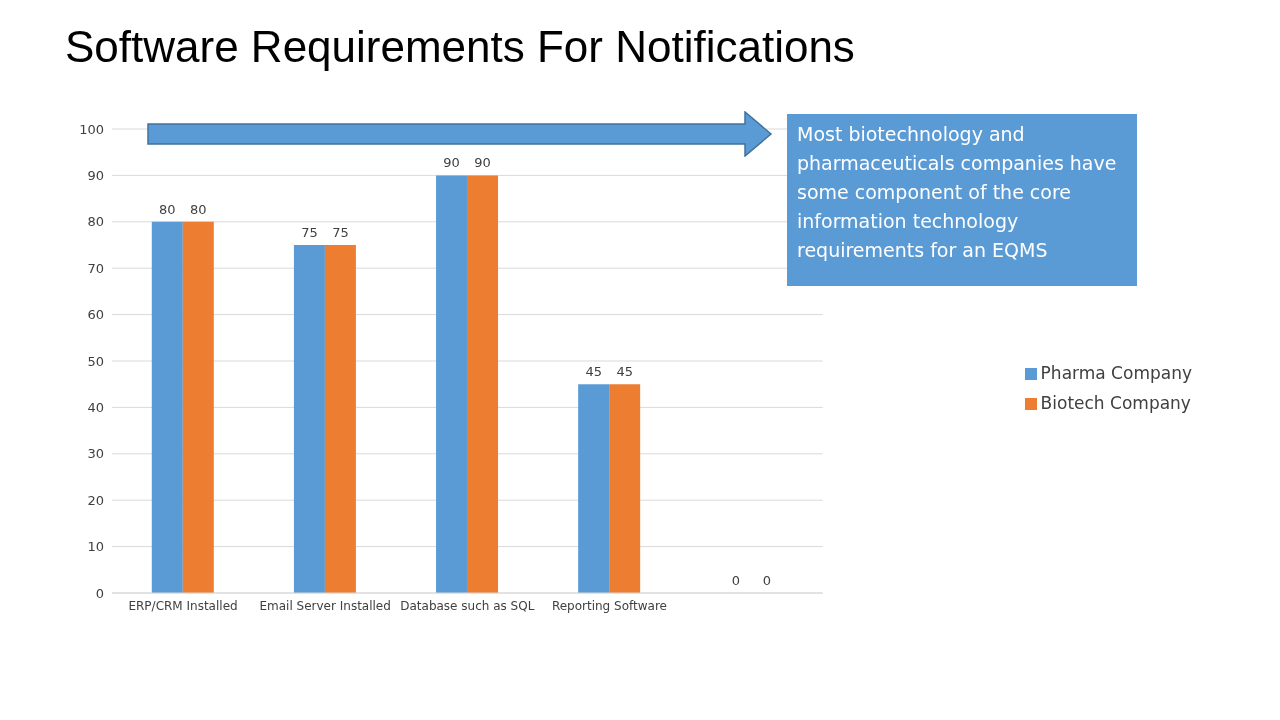 This screenshot has width=1280, height=720. I want to click on y-tick-label: 40, so click(95, 408).